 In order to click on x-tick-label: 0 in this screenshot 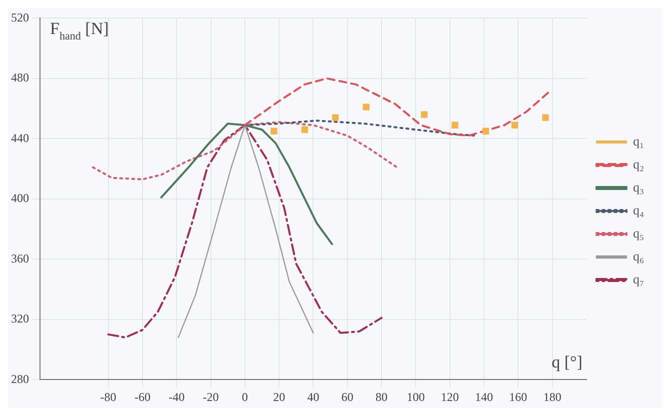, I will do `click(245, 397)`.